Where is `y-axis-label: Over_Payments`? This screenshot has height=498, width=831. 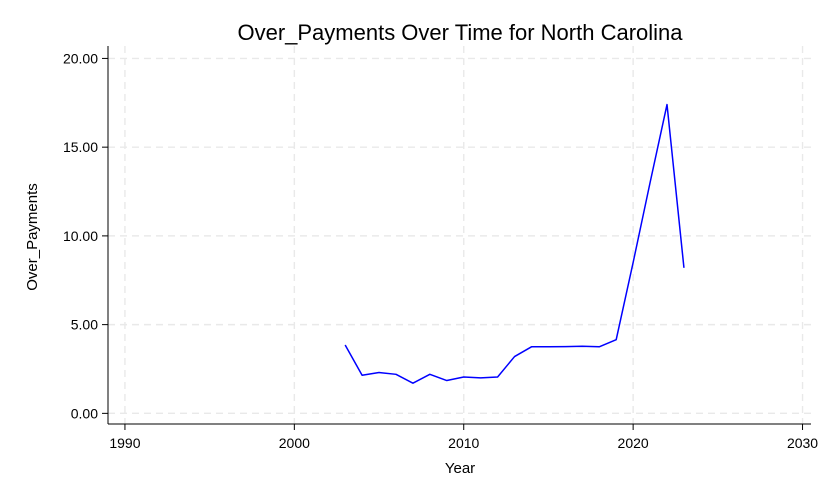
y-axis-label: Over_Payments is located at coordinates (32, 237).